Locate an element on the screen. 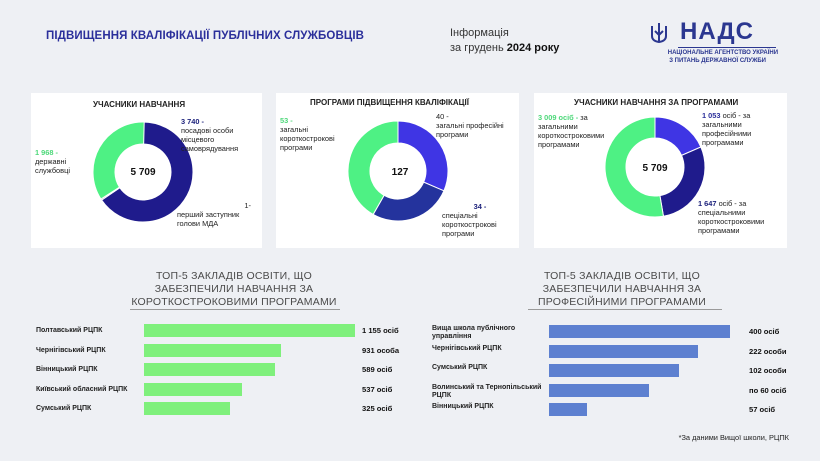 Image resolution: width=820 pixels, height=461 pixels. bar-value-label: 222 особи is located at coordinates (768, 351).